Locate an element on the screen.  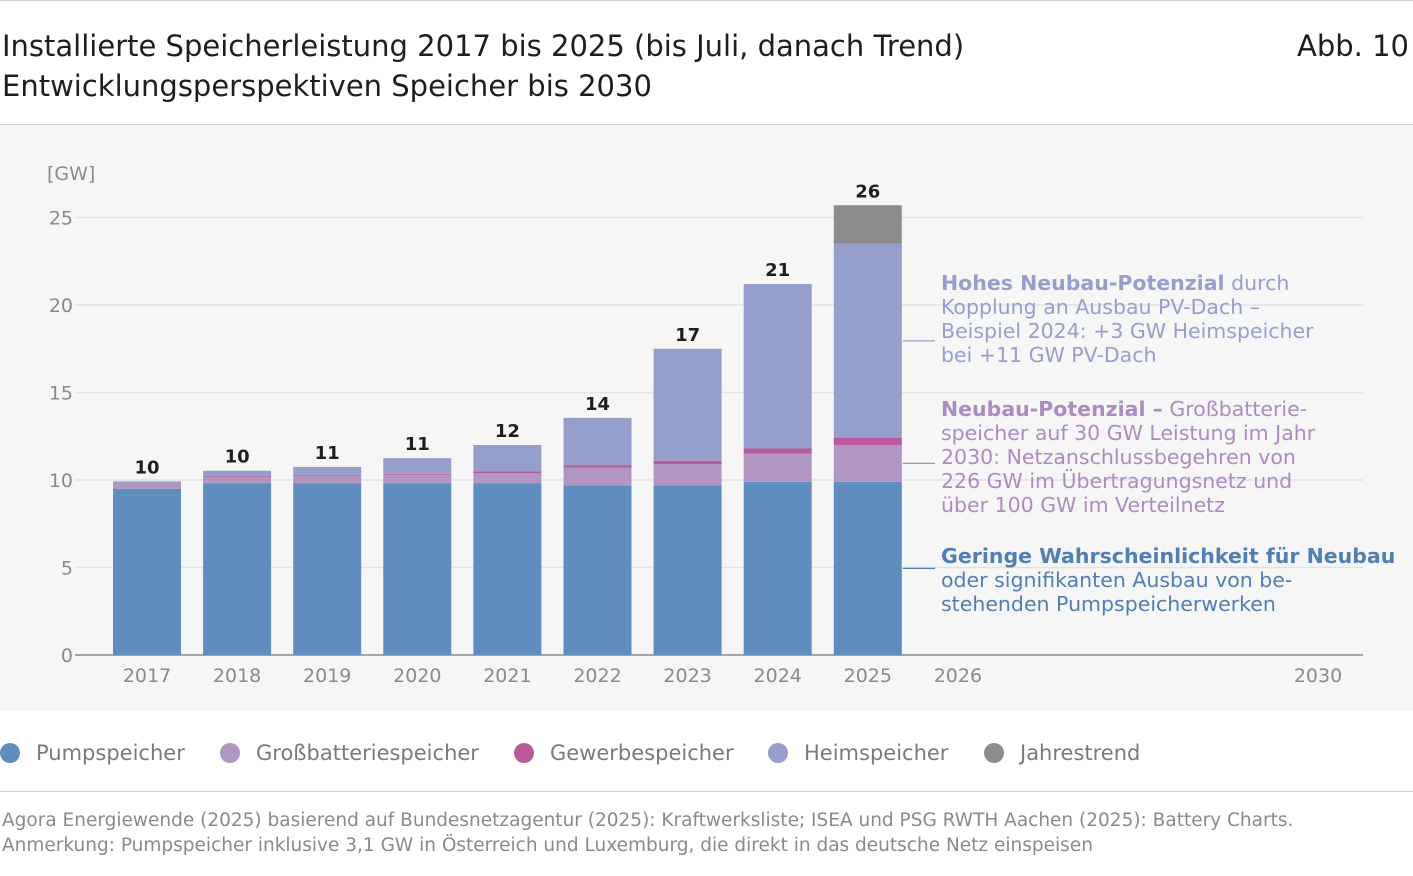
y-tick-label: 10 is located at coordinates (61, 481).